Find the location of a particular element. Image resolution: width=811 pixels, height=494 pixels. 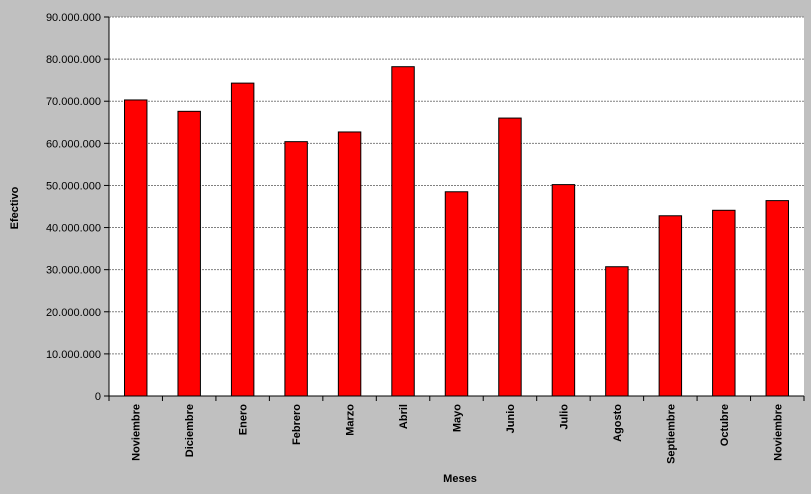

x-tick-label: Septiembre is located at coordinates (671, 434).